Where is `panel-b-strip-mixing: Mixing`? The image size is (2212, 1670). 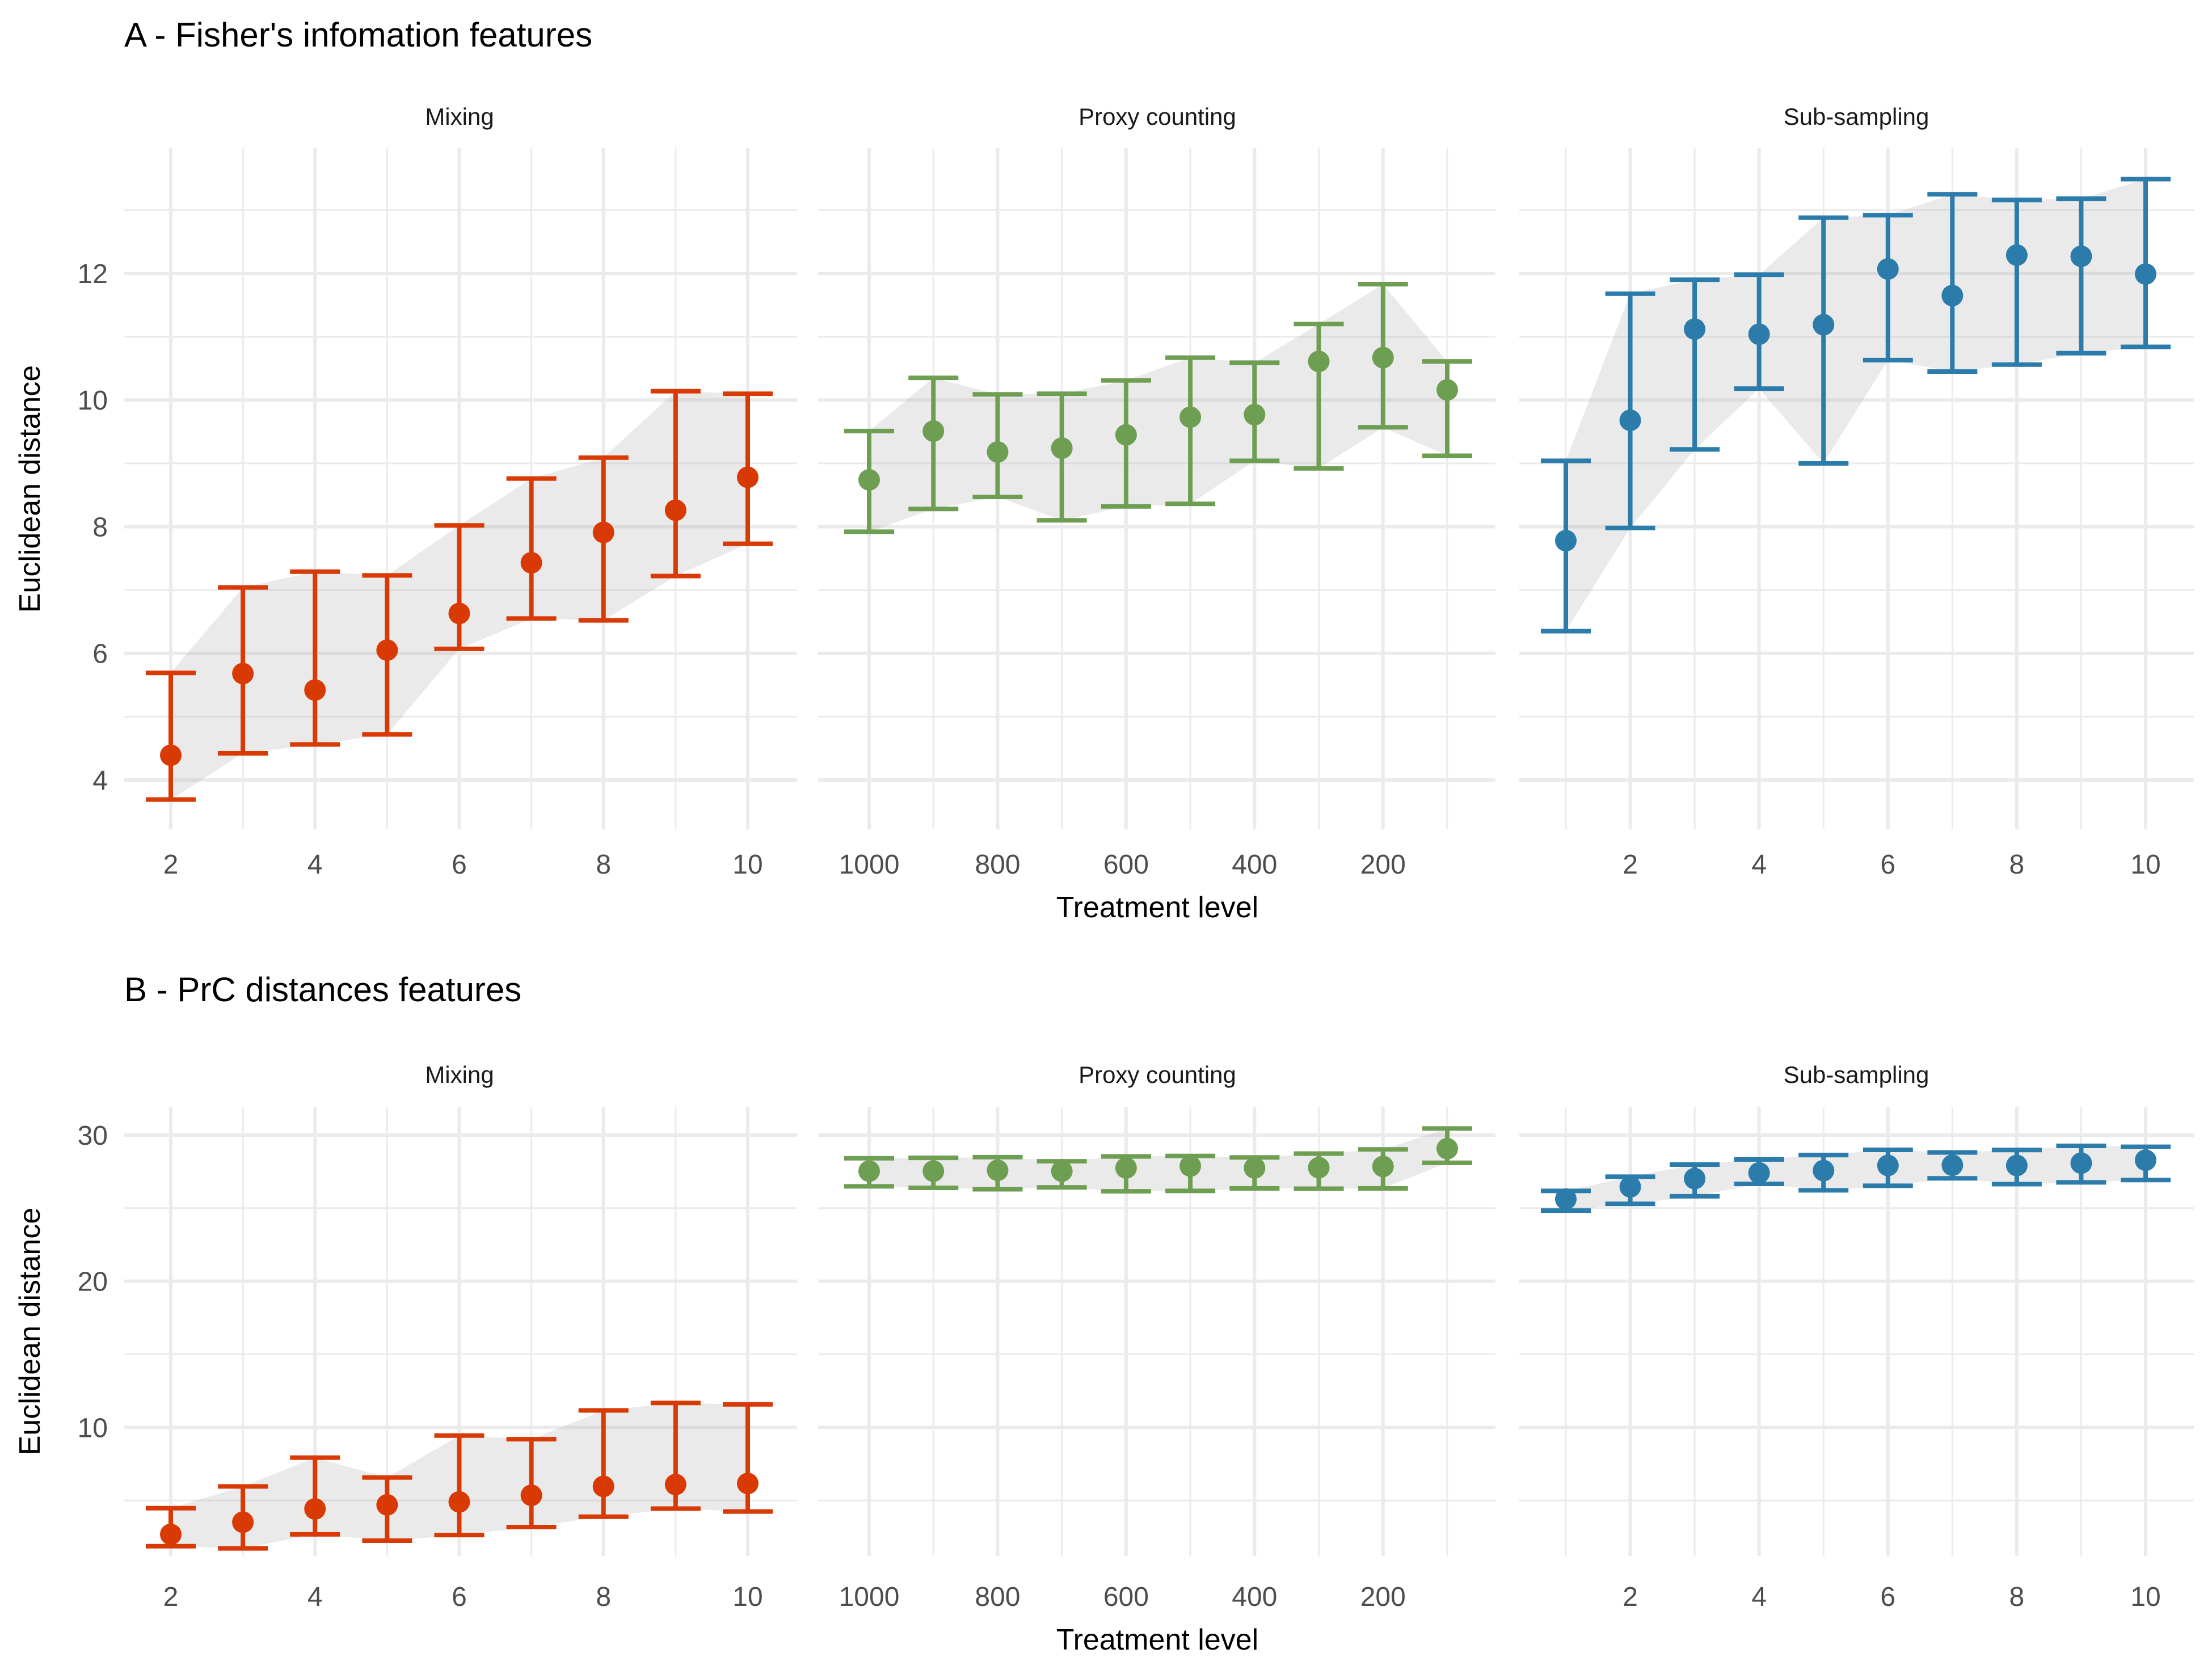
panel-b-strip-mixing: Mixing is located at coordinates (459, 1074).